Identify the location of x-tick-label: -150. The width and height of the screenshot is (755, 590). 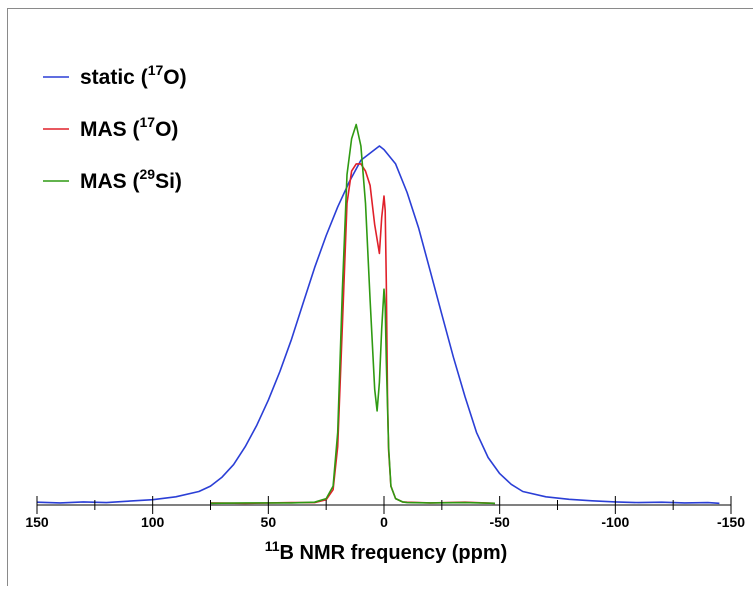
(731, 522).